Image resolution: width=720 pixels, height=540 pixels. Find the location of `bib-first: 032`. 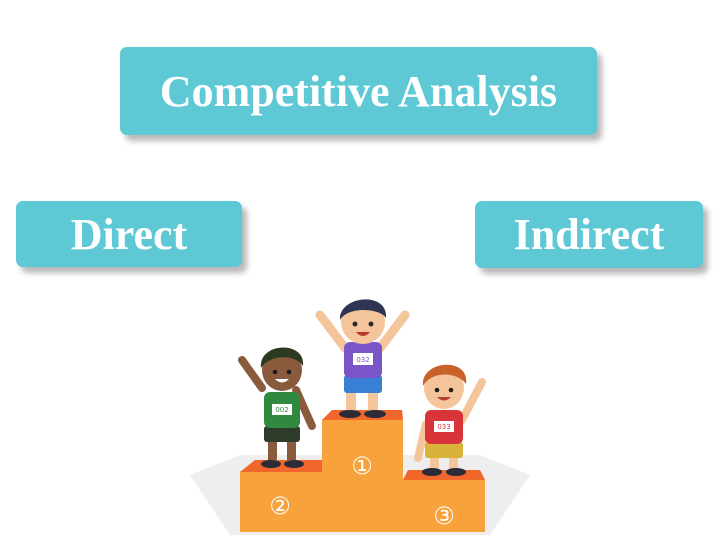

bib-first: 032 is located at coordinates (362, 360).